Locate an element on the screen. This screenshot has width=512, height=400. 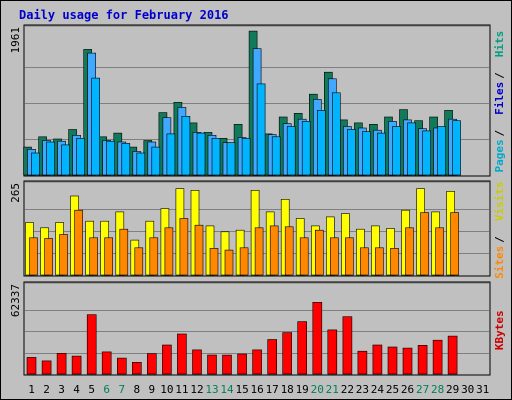
x-tick-day-9: 9 is located at coordinates (151, 389).